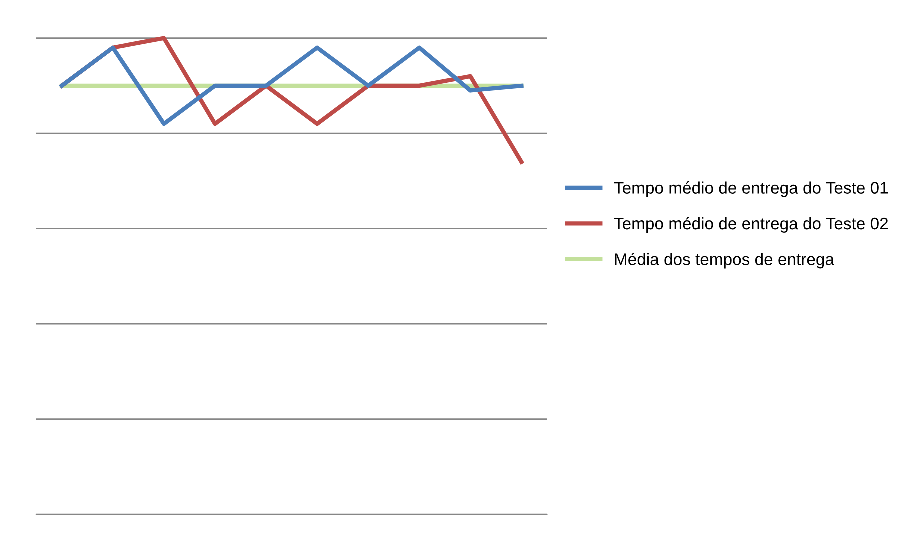 The height and width of the screenshot is (536, 912). I want to click on legend-label: Tempo médio de entrega do Teste 01, so click(751, 190).